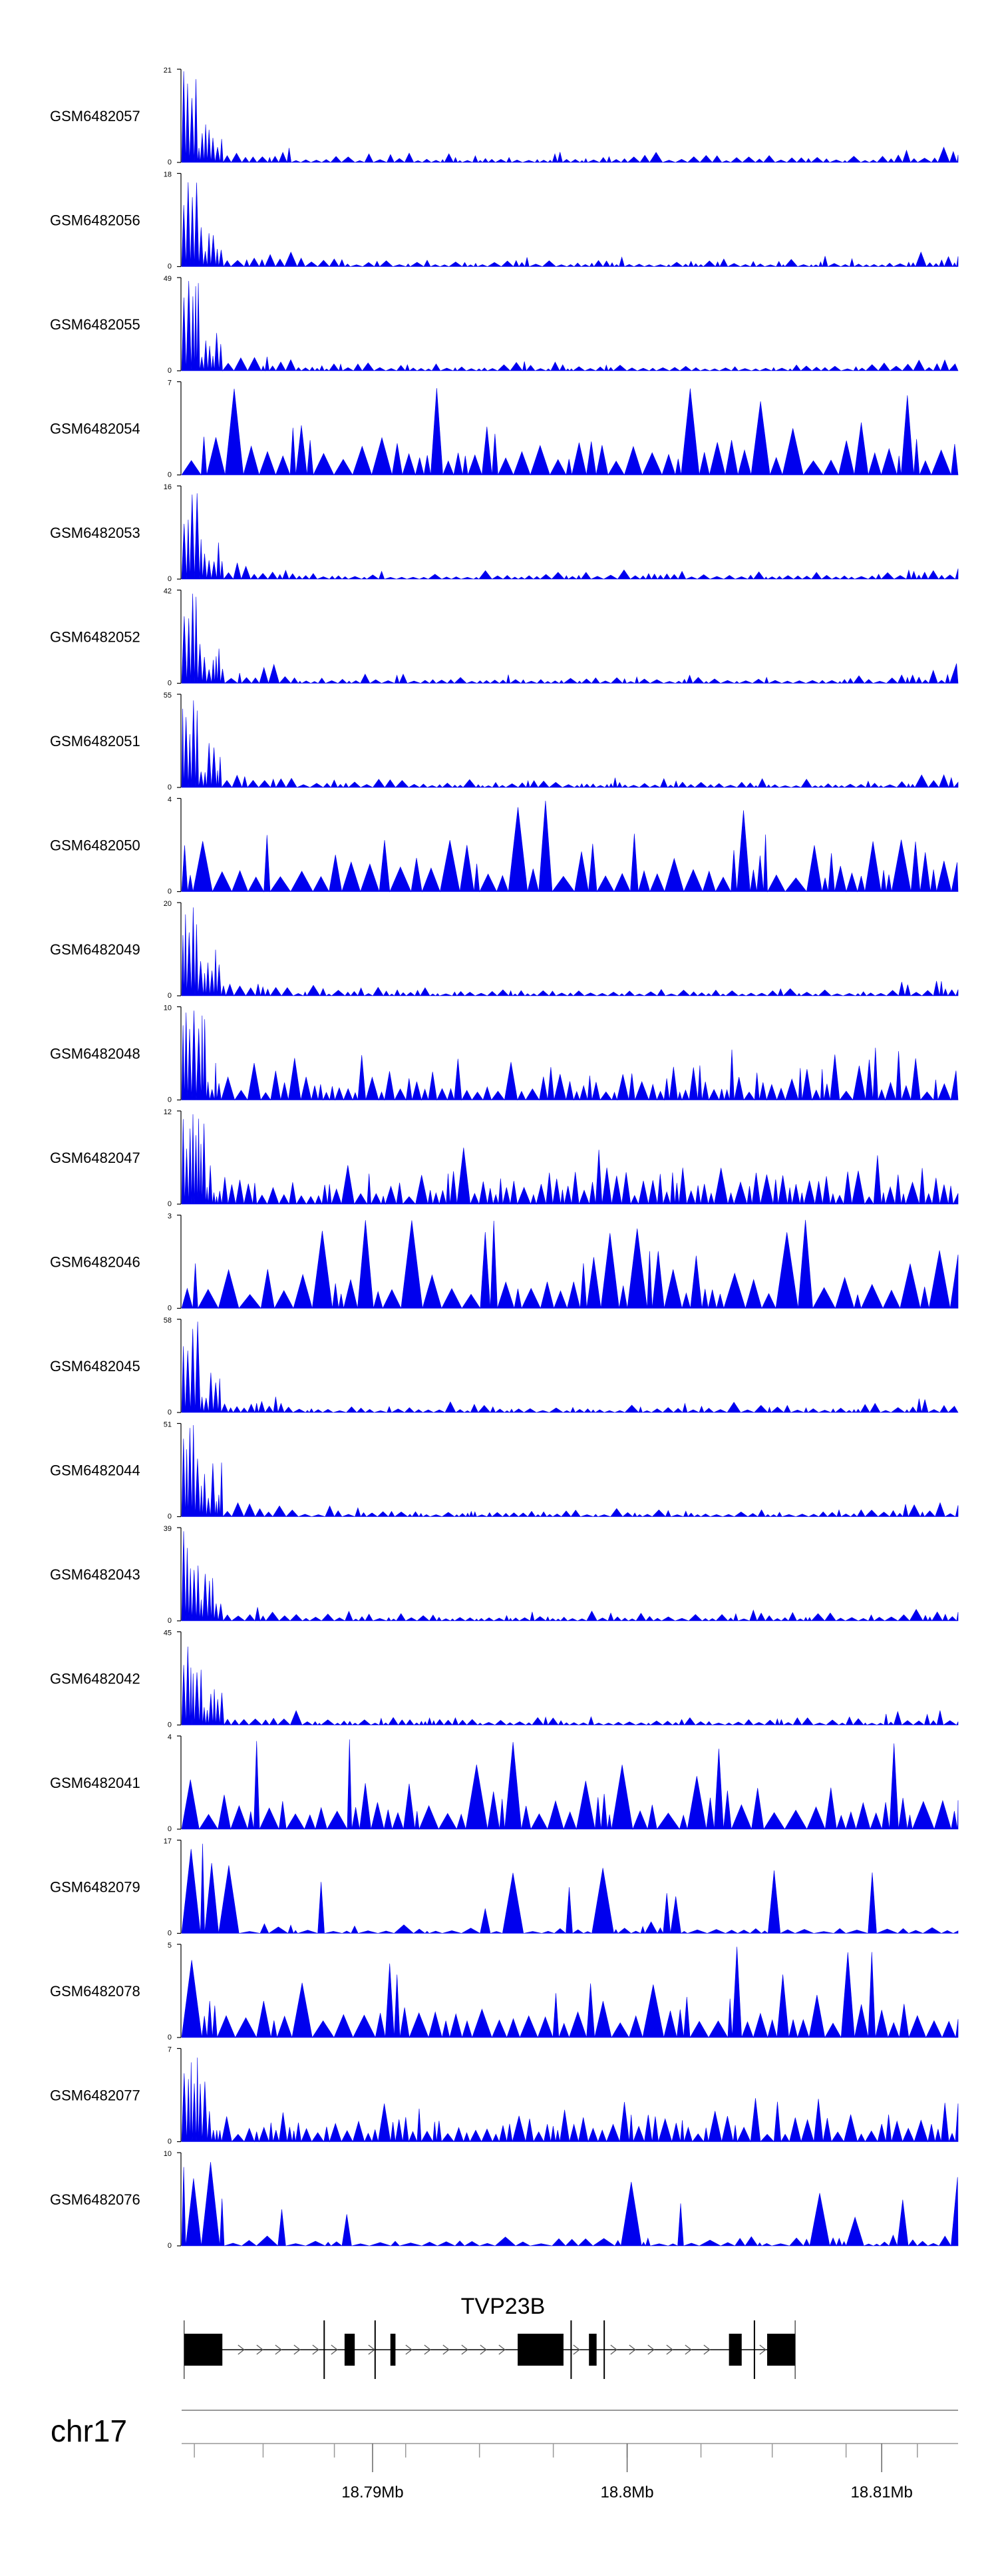 This screenshot has height=2576, width=998. Describe the element at coordinates (504, 2200) in the screenshot. I see `coverage-track: GSM6482076 10 0` at that location.